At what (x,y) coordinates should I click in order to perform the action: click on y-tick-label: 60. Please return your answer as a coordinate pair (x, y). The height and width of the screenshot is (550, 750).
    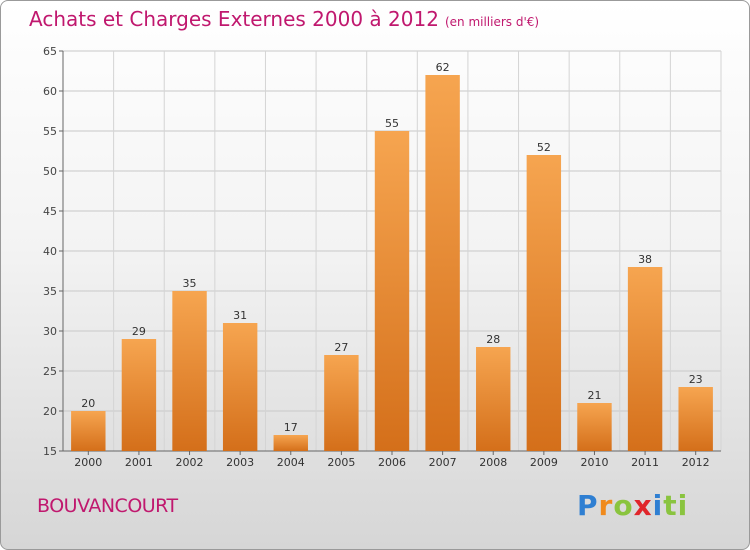
    Looking at the image, I should click on (50, 91).